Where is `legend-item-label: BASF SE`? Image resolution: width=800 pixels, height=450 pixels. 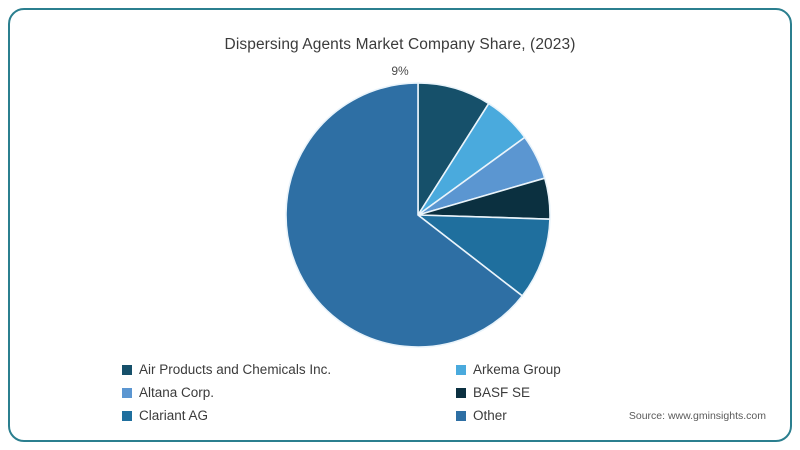
legend-item-label: BASF SE is located at coordinates (502, 392).